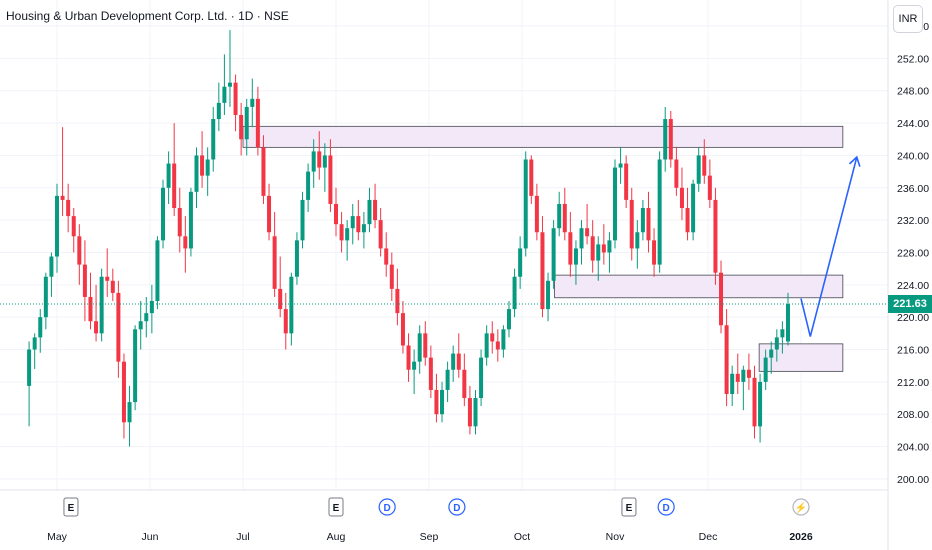 This screenshot has width=932, height=550. I want to click on y-tick-label: 244.00, so click(913, 124).